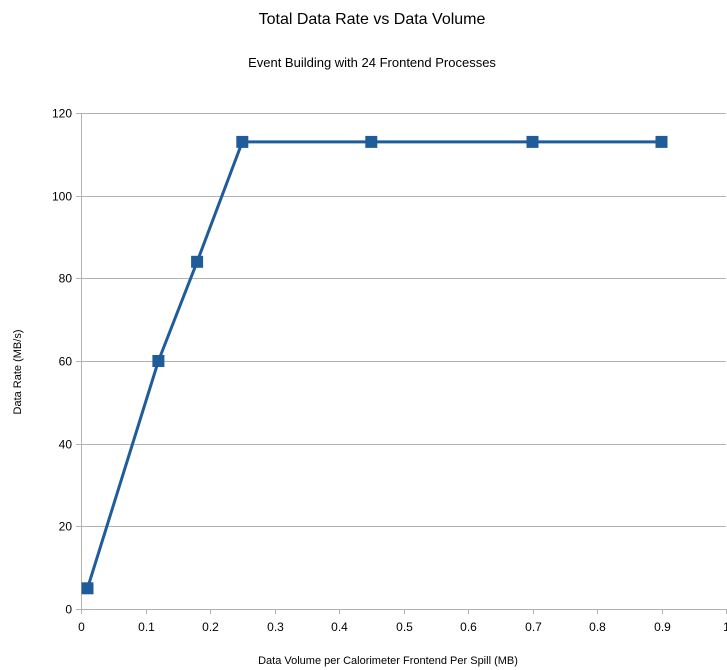  What do you see at coordinates (66, 527) in the screenshot?
I see `y-tick-label: 20` at bounding box center [66, 527].